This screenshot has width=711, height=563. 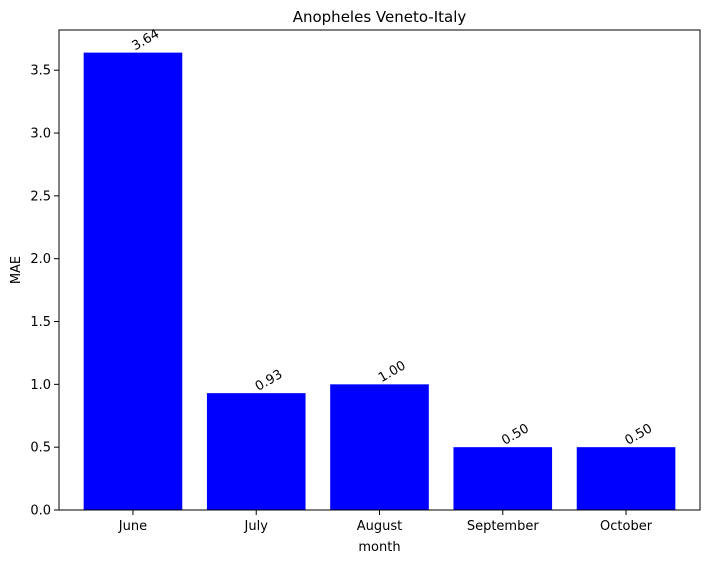 I want to click on x-tick-label: July, so click(x=256, y=526).